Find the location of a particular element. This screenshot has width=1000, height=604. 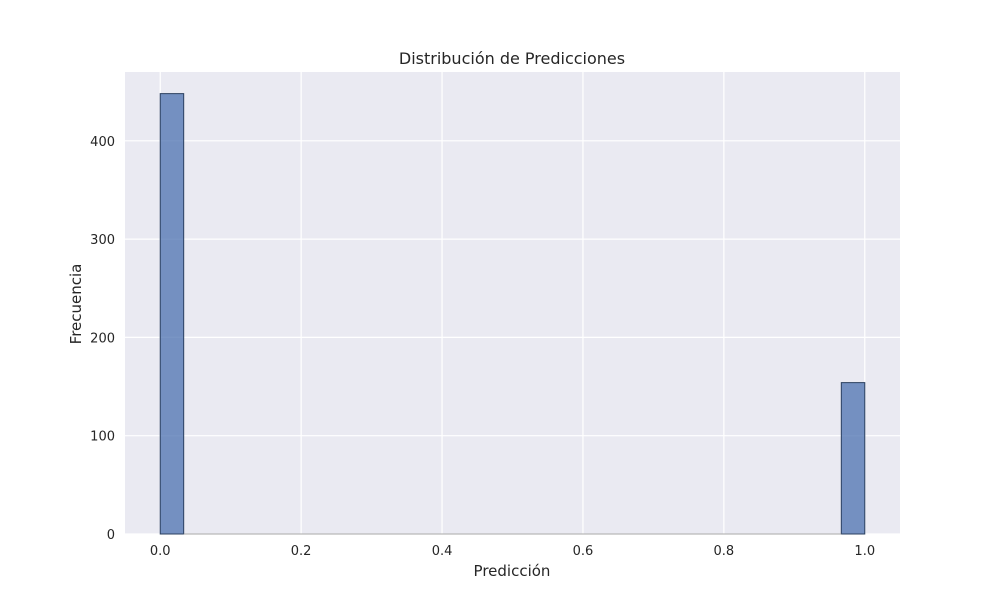

chart-title: Distribución de Predicciones is located at coordinates (512, 58).